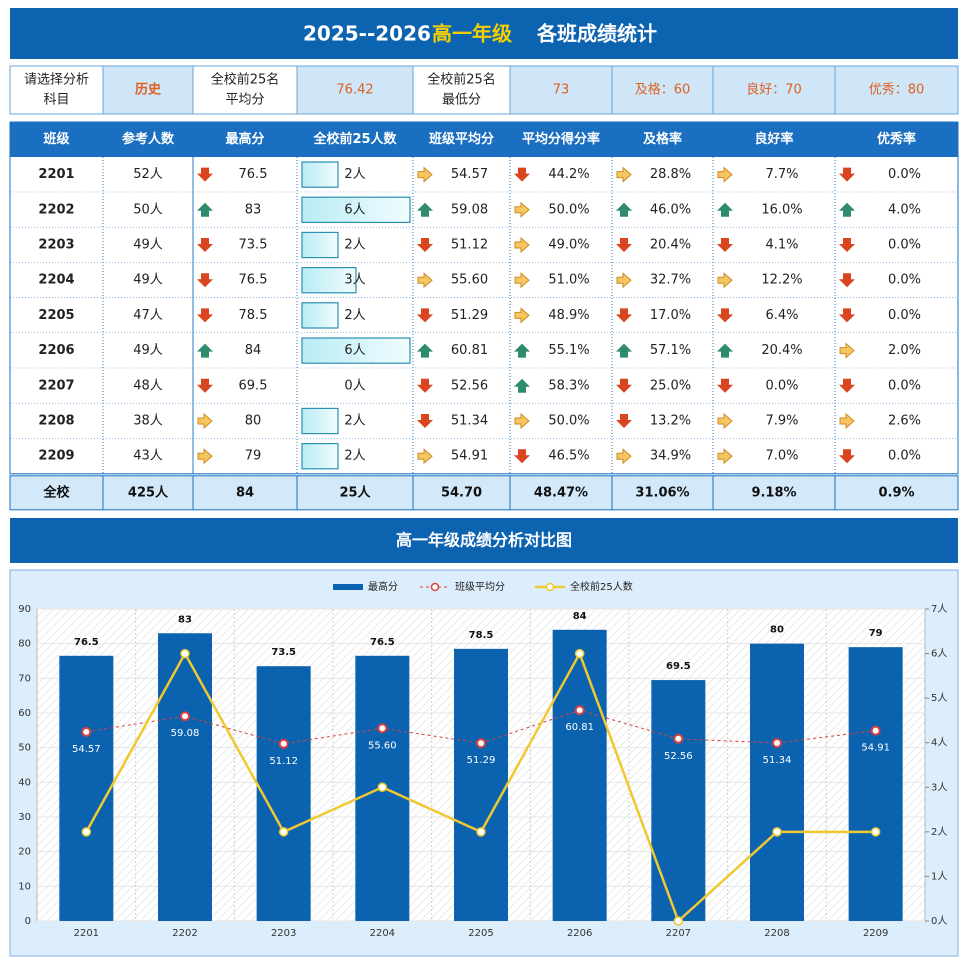  Describe the element at coordinates (678, 933) in the screenshot. I see `x-tick-label: 2207` at that location.